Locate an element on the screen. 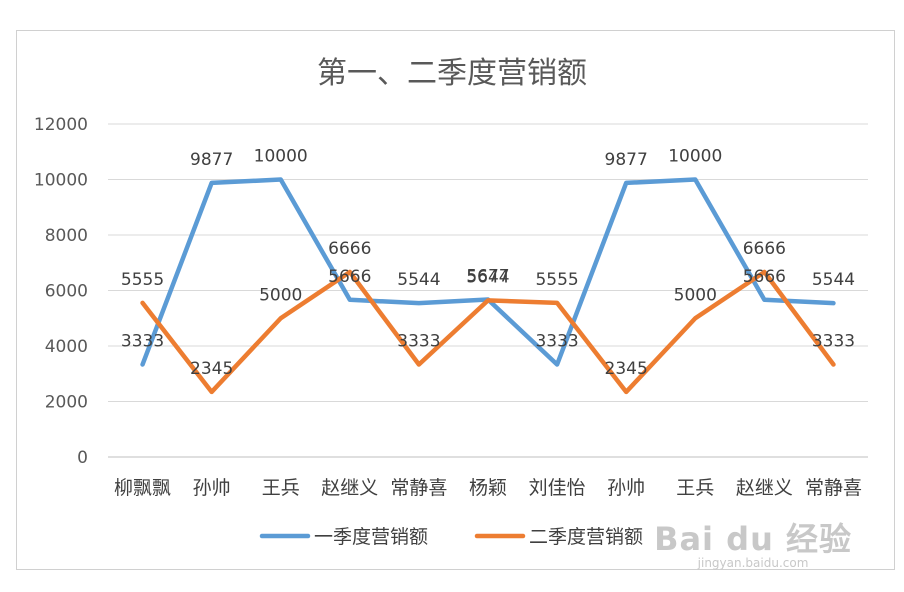 This screenshot has height=592, width=904. legend-label: 一季度营销额 is located at coordinates (371, 537).